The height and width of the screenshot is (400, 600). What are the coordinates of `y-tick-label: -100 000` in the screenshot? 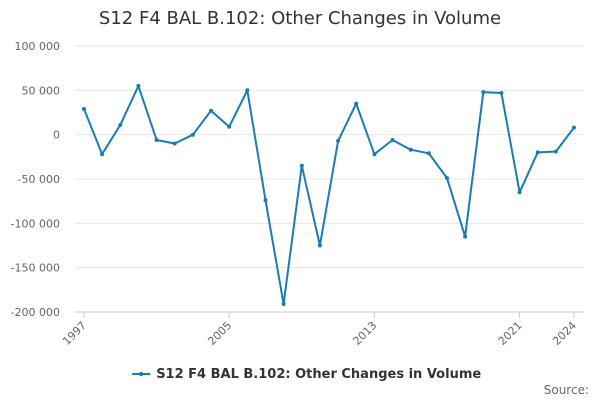 It's located at (35, 223).